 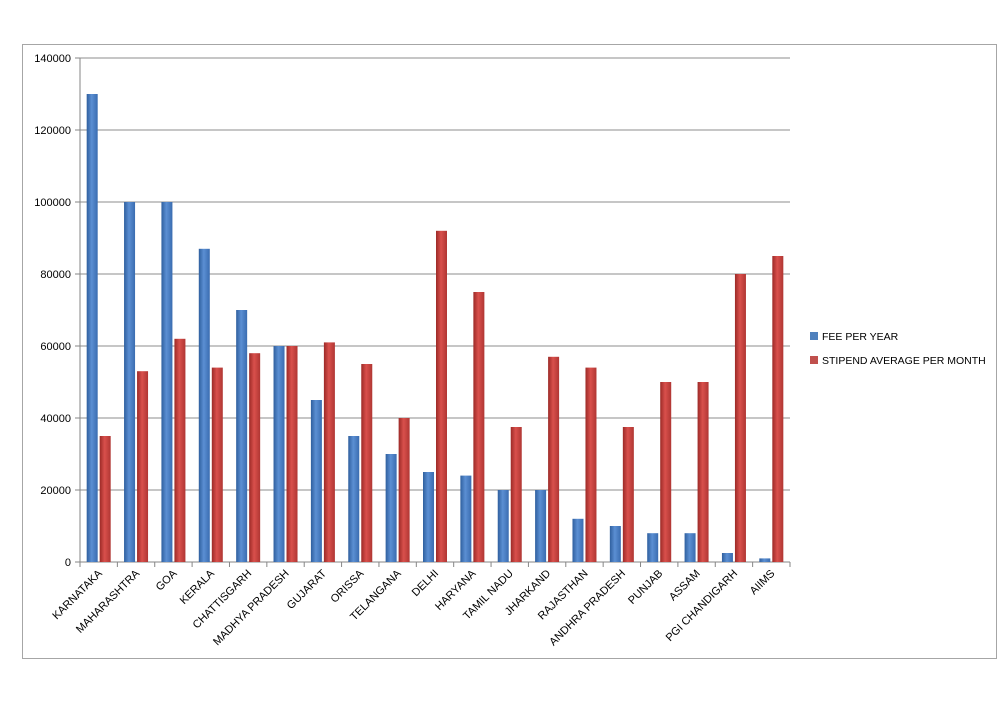 What do you see at coordinates (391, 508) in the screenshot?
I see `fee-bar-telangana` at bounding box center [391, 508].